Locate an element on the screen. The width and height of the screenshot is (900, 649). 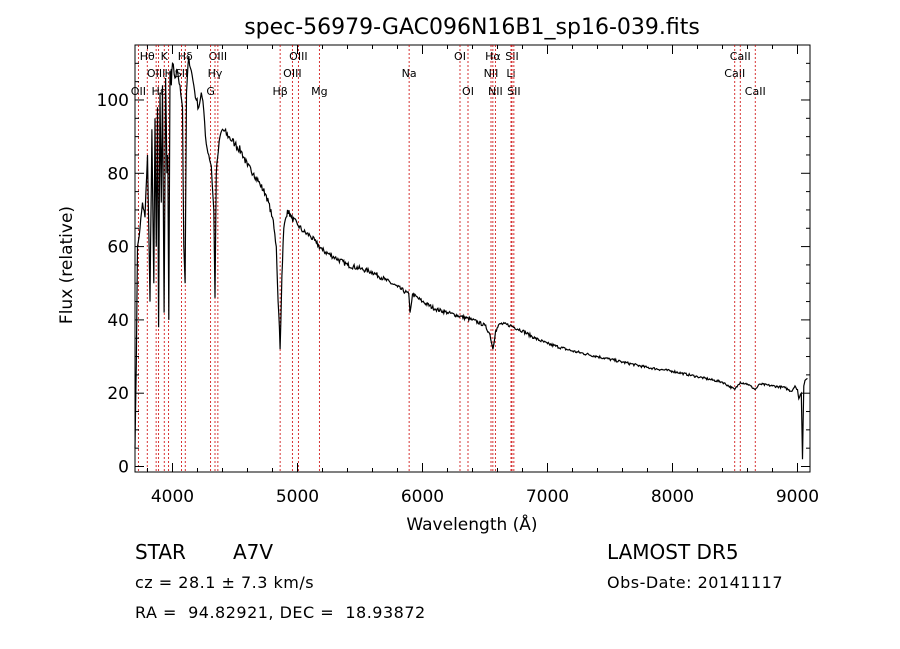
line-label-24: CaII is located at coordinates (734, 73).